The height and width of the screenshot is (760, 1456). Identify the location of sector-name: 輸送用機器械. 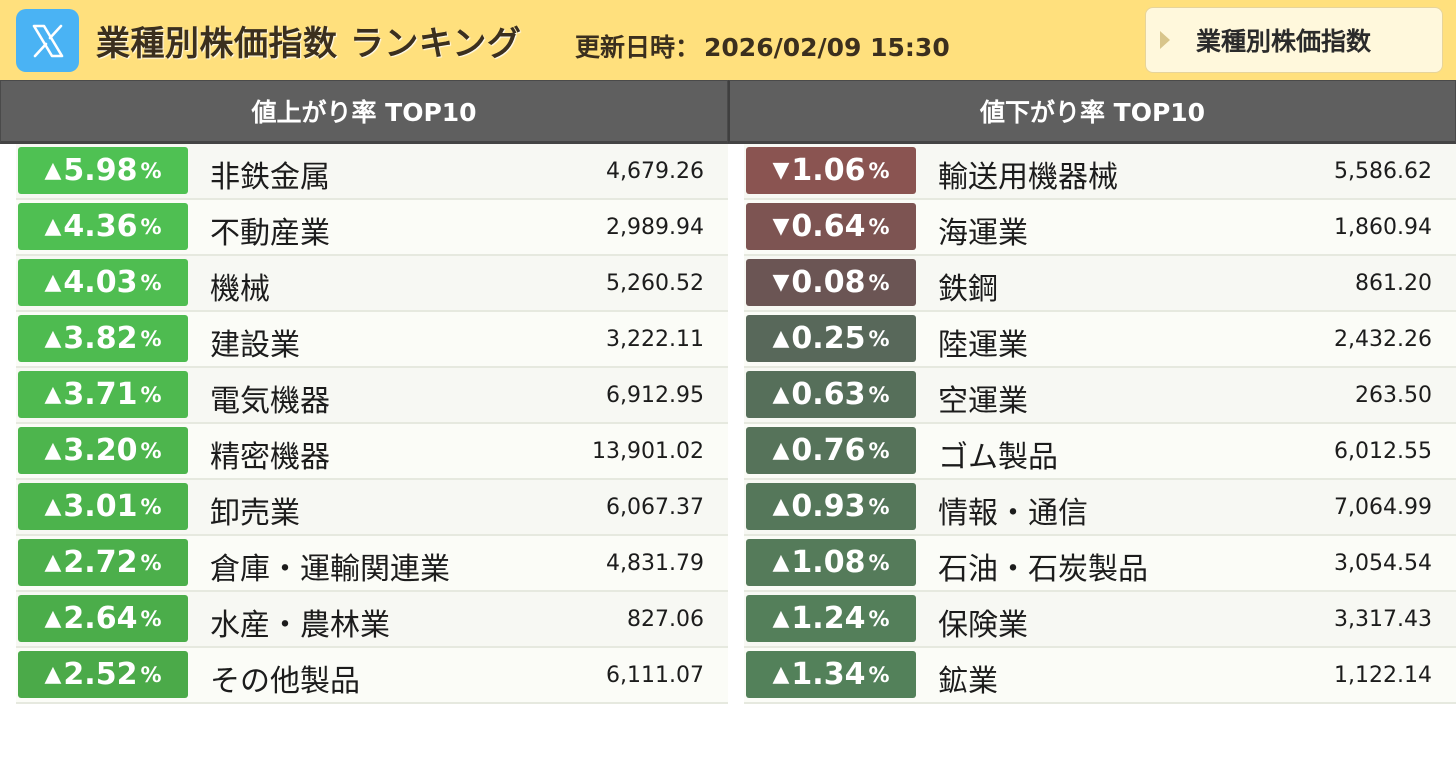
(1028, 177).